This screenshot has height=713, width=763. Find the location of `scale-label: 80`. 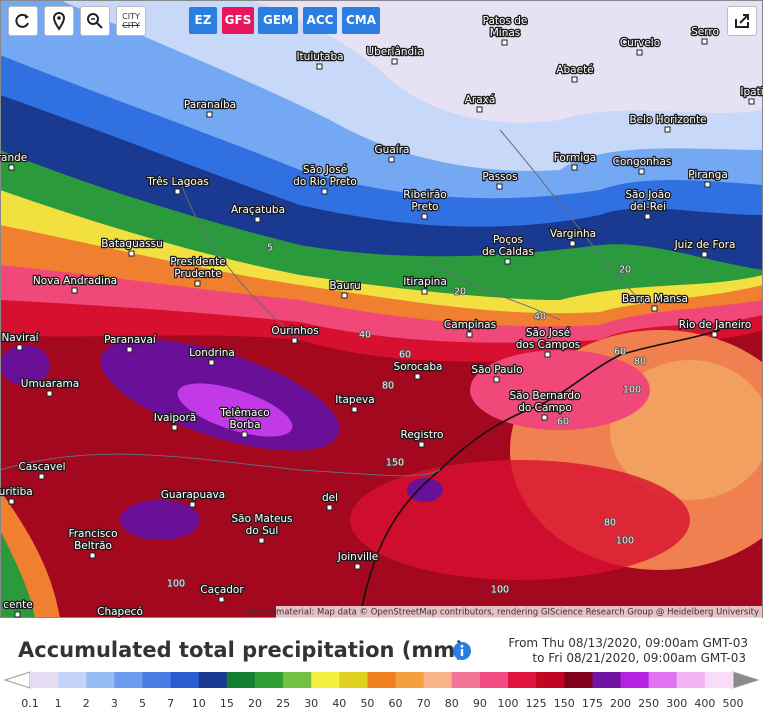

scale-label: 80 is located at coordinates (452, 703).